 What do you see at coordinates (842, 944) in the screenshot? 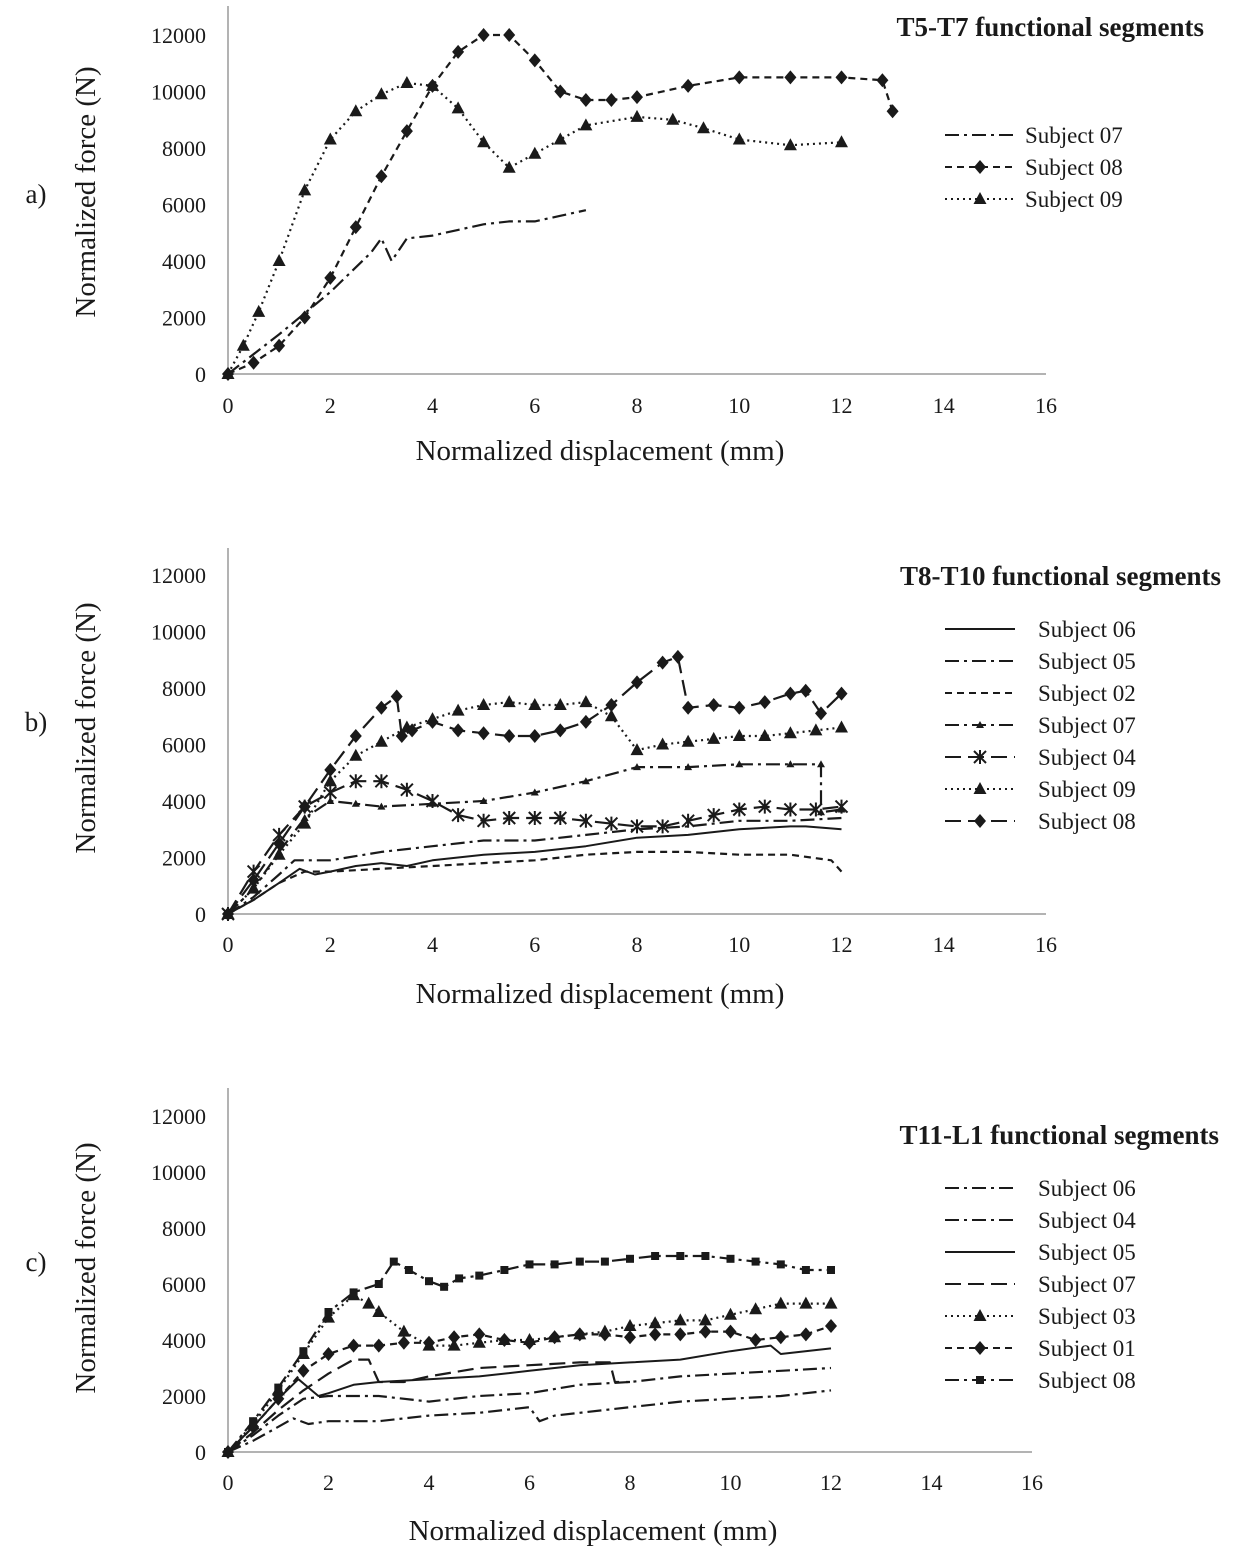
I see `x-tick-label: 12` at bounding box center [842, 944].